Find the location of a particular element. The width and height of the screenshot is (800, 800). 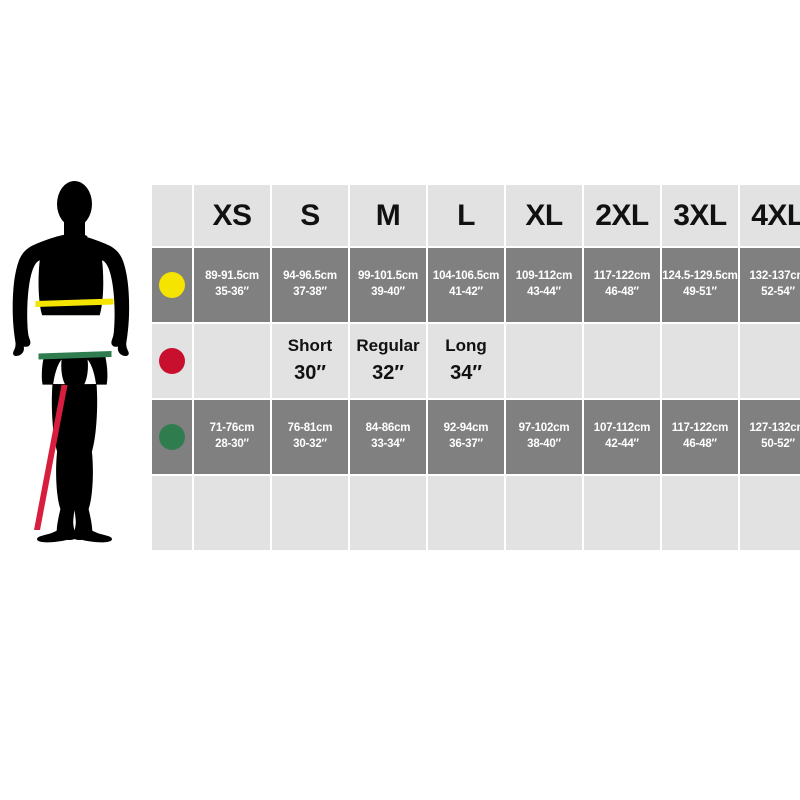

table-cell: 92-94cm 36-37″ is located at coordinates (466, 437).